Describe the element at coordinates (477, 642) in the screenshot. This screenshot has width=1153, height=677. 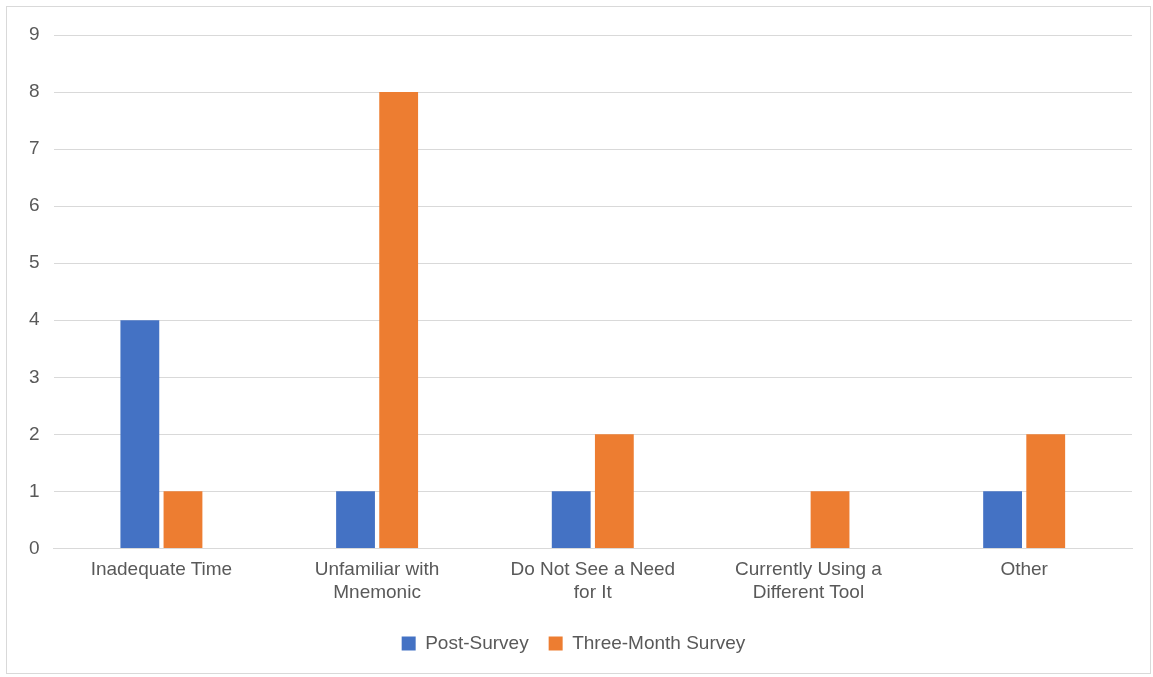
I see `legend-label: Post-Survey` at that location.